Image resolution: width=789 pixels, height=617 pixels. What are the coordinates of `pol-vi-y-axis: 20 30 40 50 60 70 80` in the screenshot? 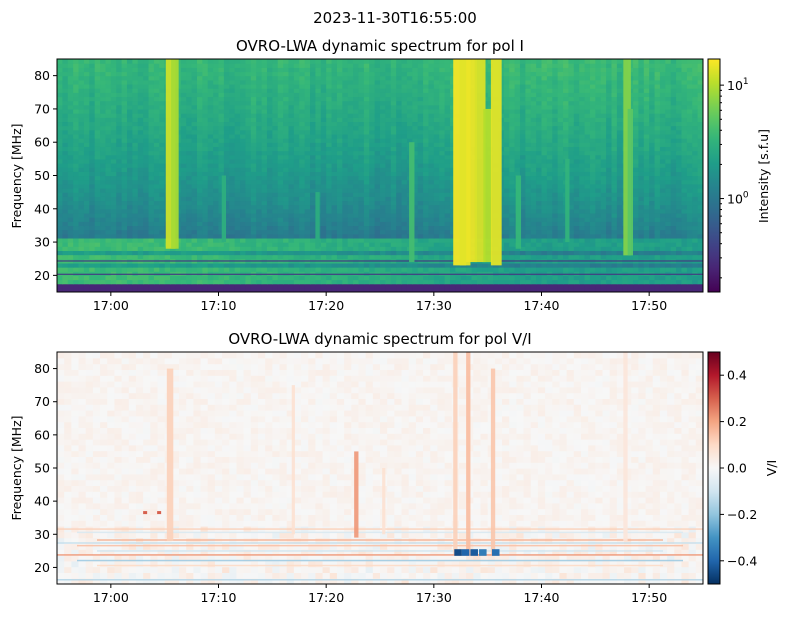 It's located at (45, 468).